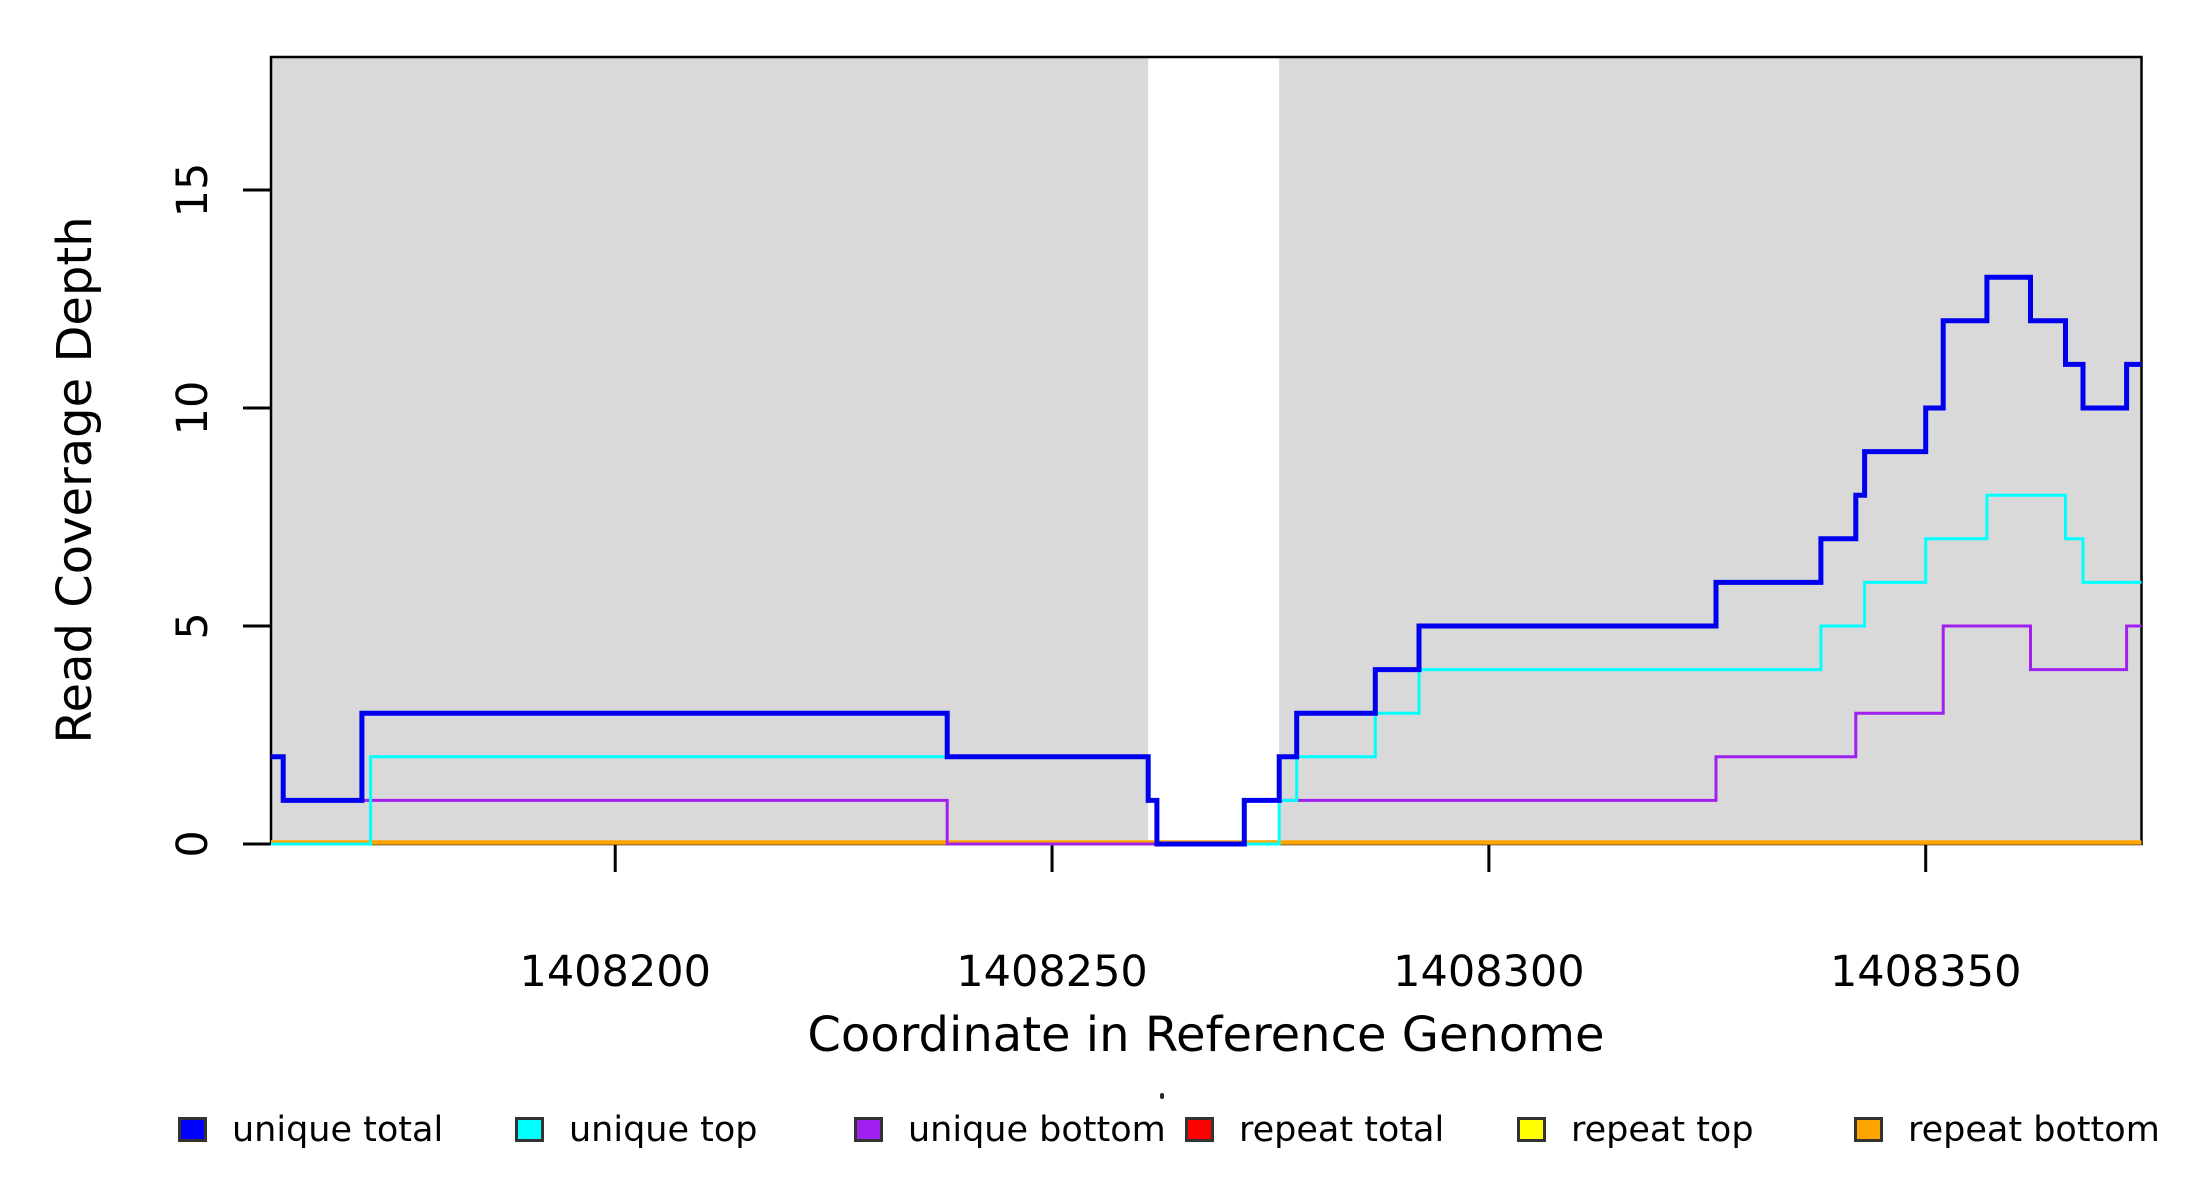  Describe the element at coordinates (192, 1129) in the screenshot. I see `legend-swatch-unique-total` at that location.